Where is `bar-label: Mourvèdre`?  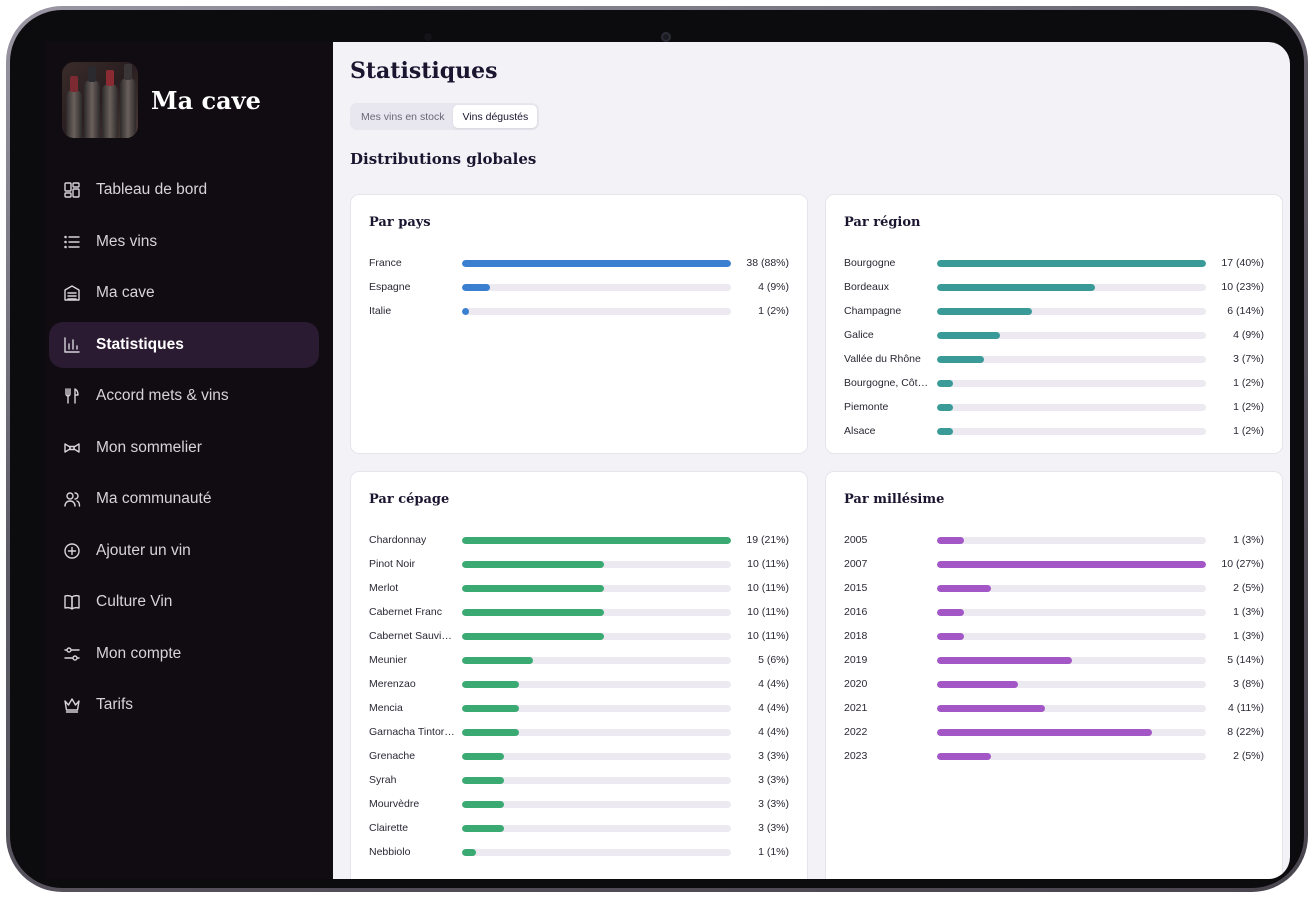 bar-label: Mourvèdre is located at coordinates (394, 804).